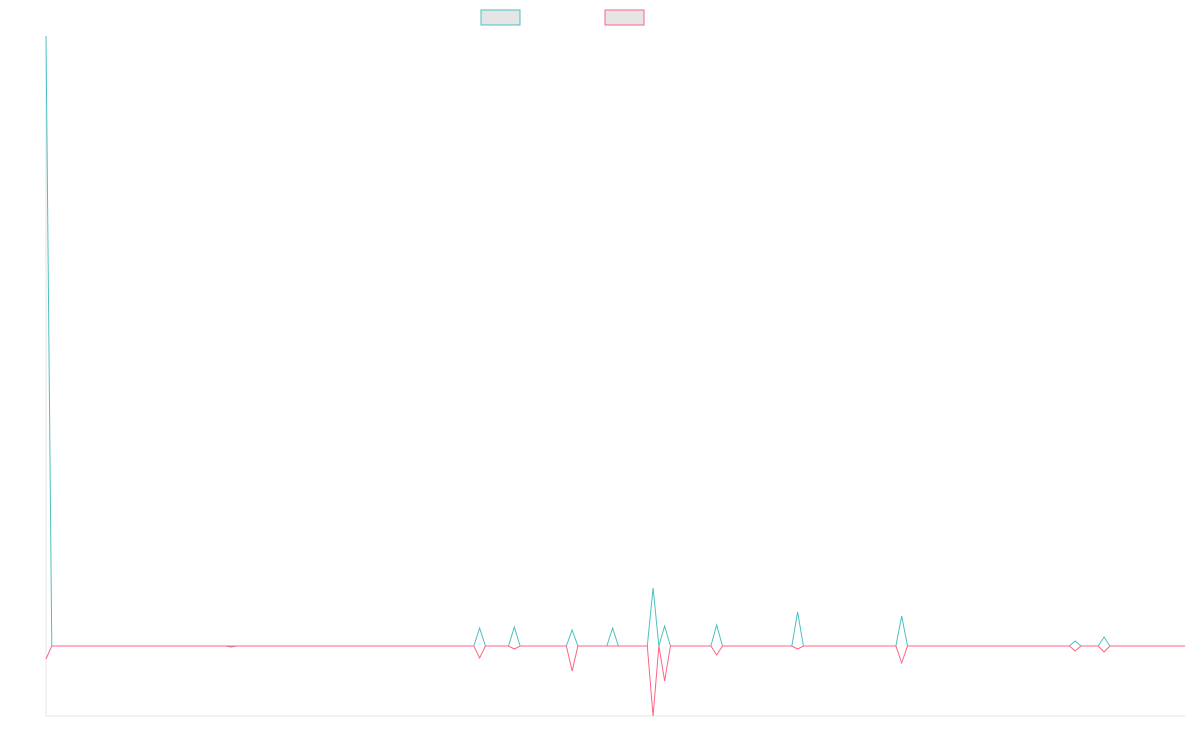 This screenshot has width=1200, height=750. Describe the element at coordinates (562, 17) in the screenshot. I see `legend` at that location.